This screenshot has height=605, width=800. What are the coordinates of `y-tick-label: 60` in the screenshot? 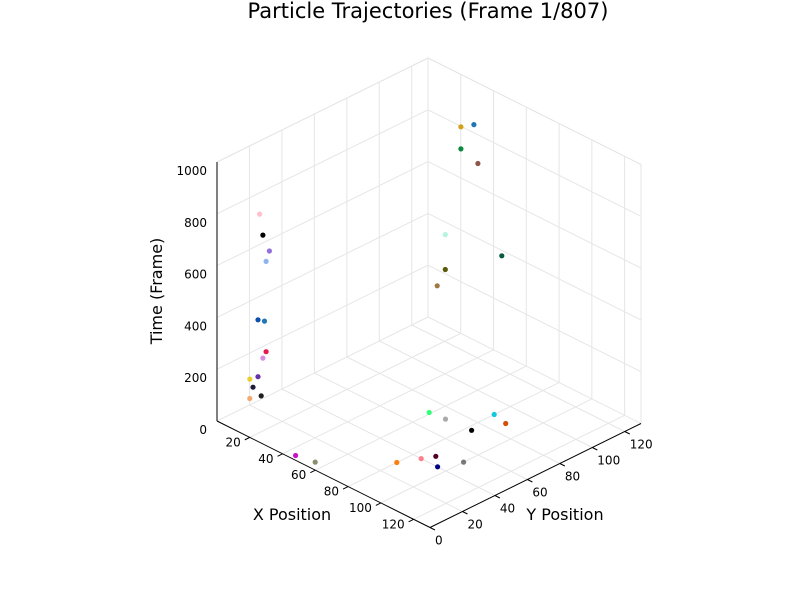 It's located at (539, 493).